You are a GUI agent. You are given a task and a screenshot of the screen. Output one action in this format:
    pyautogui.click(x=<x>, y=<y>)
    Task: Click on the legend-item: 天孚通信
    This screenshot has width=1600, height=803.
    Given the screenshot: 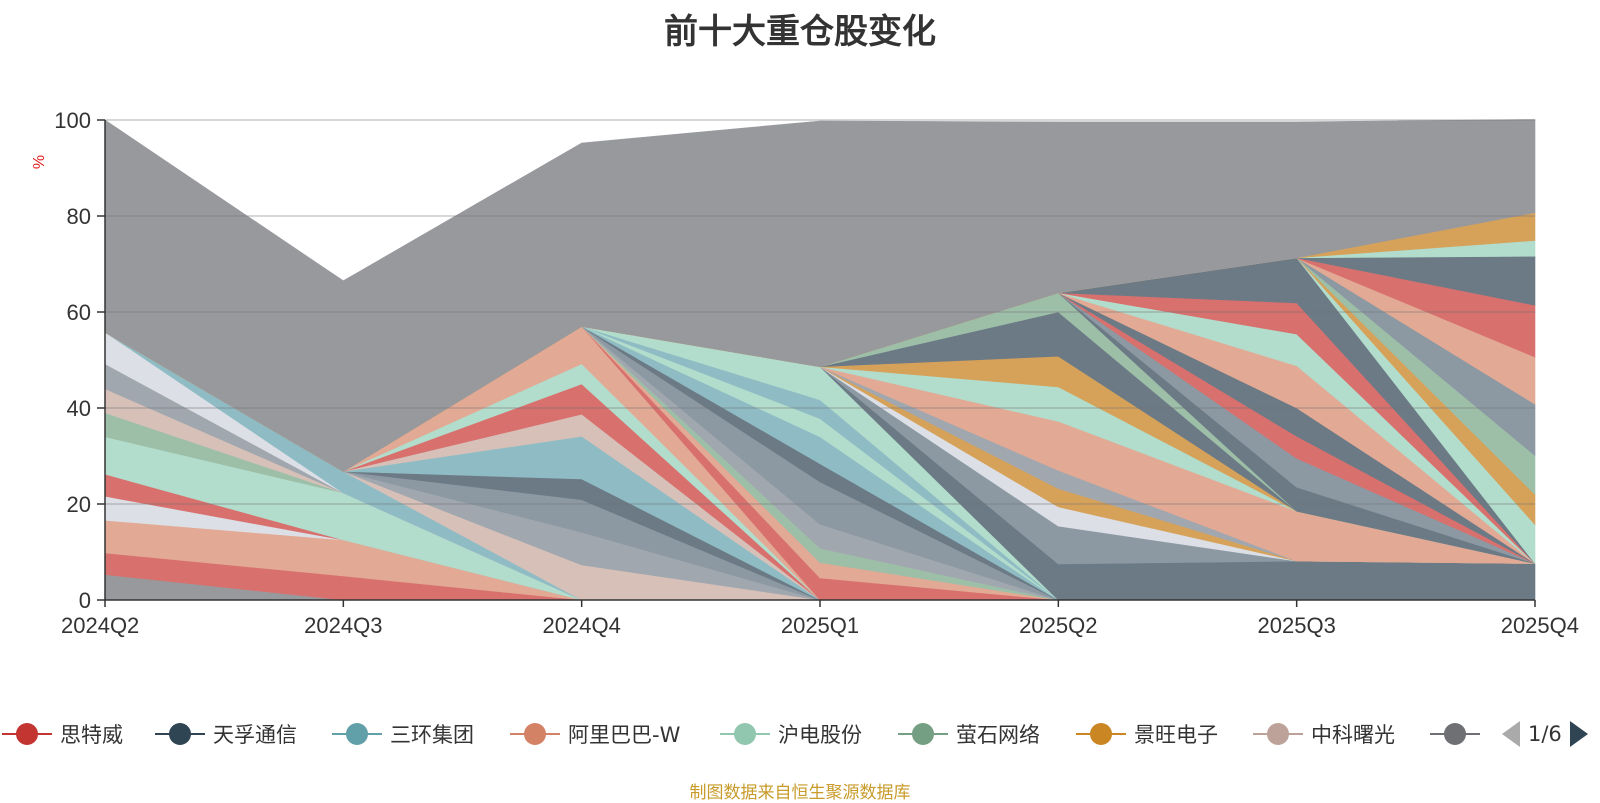 What is the action you would take?
    pyautogui.click(x=226, y=734)
    